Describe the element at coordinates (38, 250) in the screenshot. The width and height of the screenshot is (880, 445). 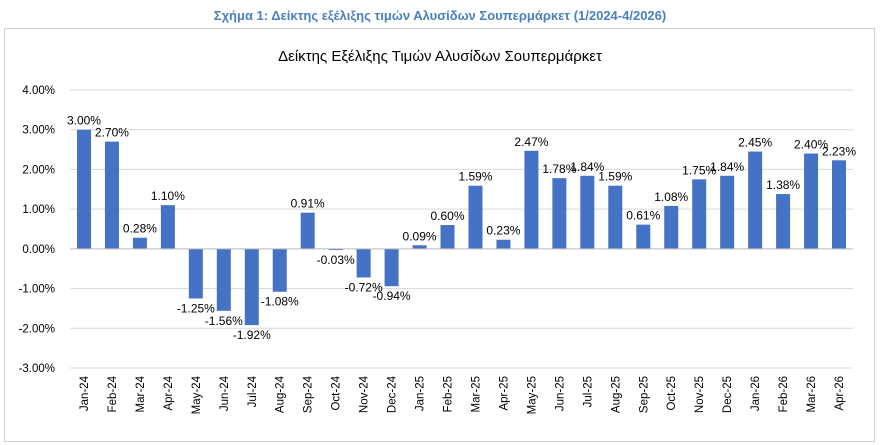
I see `y-tick-label: 0.00%` at that location.